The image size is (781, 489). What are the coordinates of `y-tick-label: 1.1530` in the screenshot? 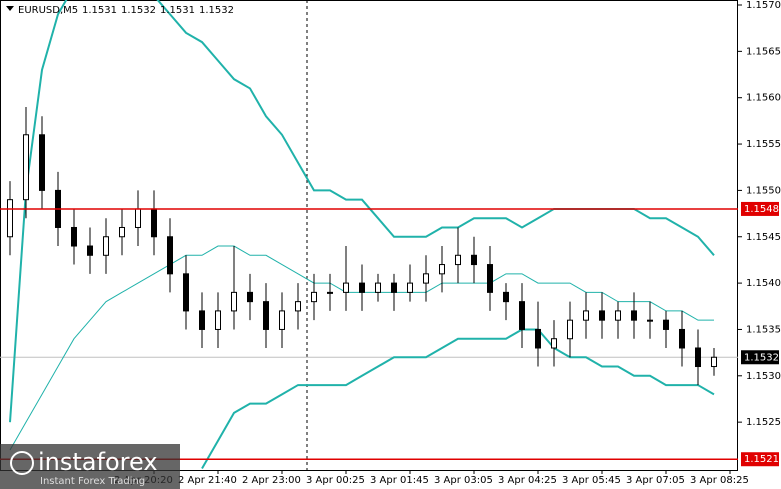 It's located at (763, 376).